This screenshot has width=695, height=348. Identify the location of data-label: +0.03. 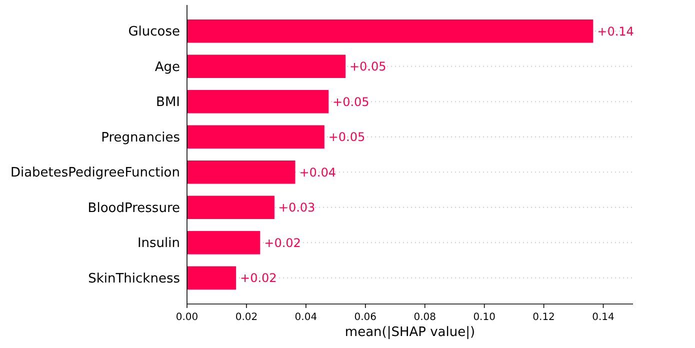
(297, 207).